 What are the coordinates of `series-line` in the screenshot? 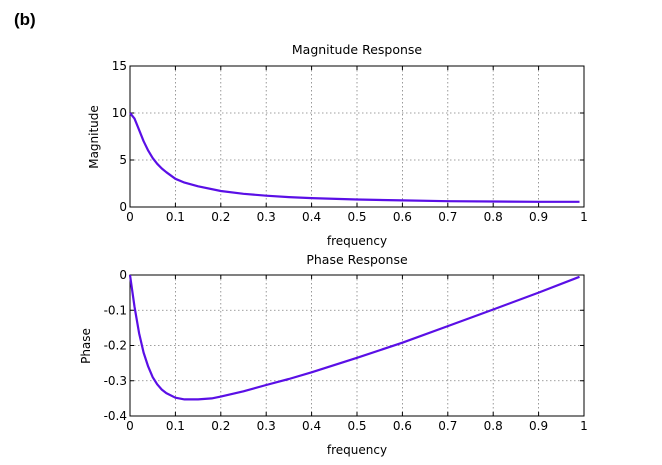 It's located at (354, 157).